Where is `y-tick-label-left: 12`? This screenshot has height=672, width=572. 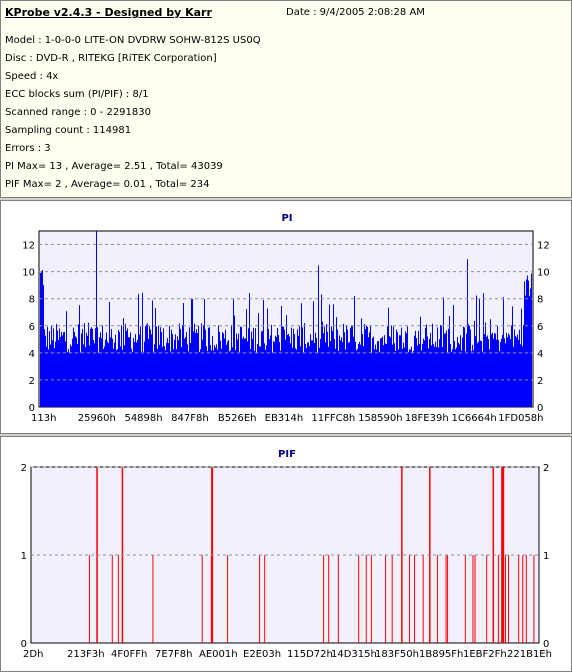
y-tick-label-left: 12 is located at coordinates (28, 246).